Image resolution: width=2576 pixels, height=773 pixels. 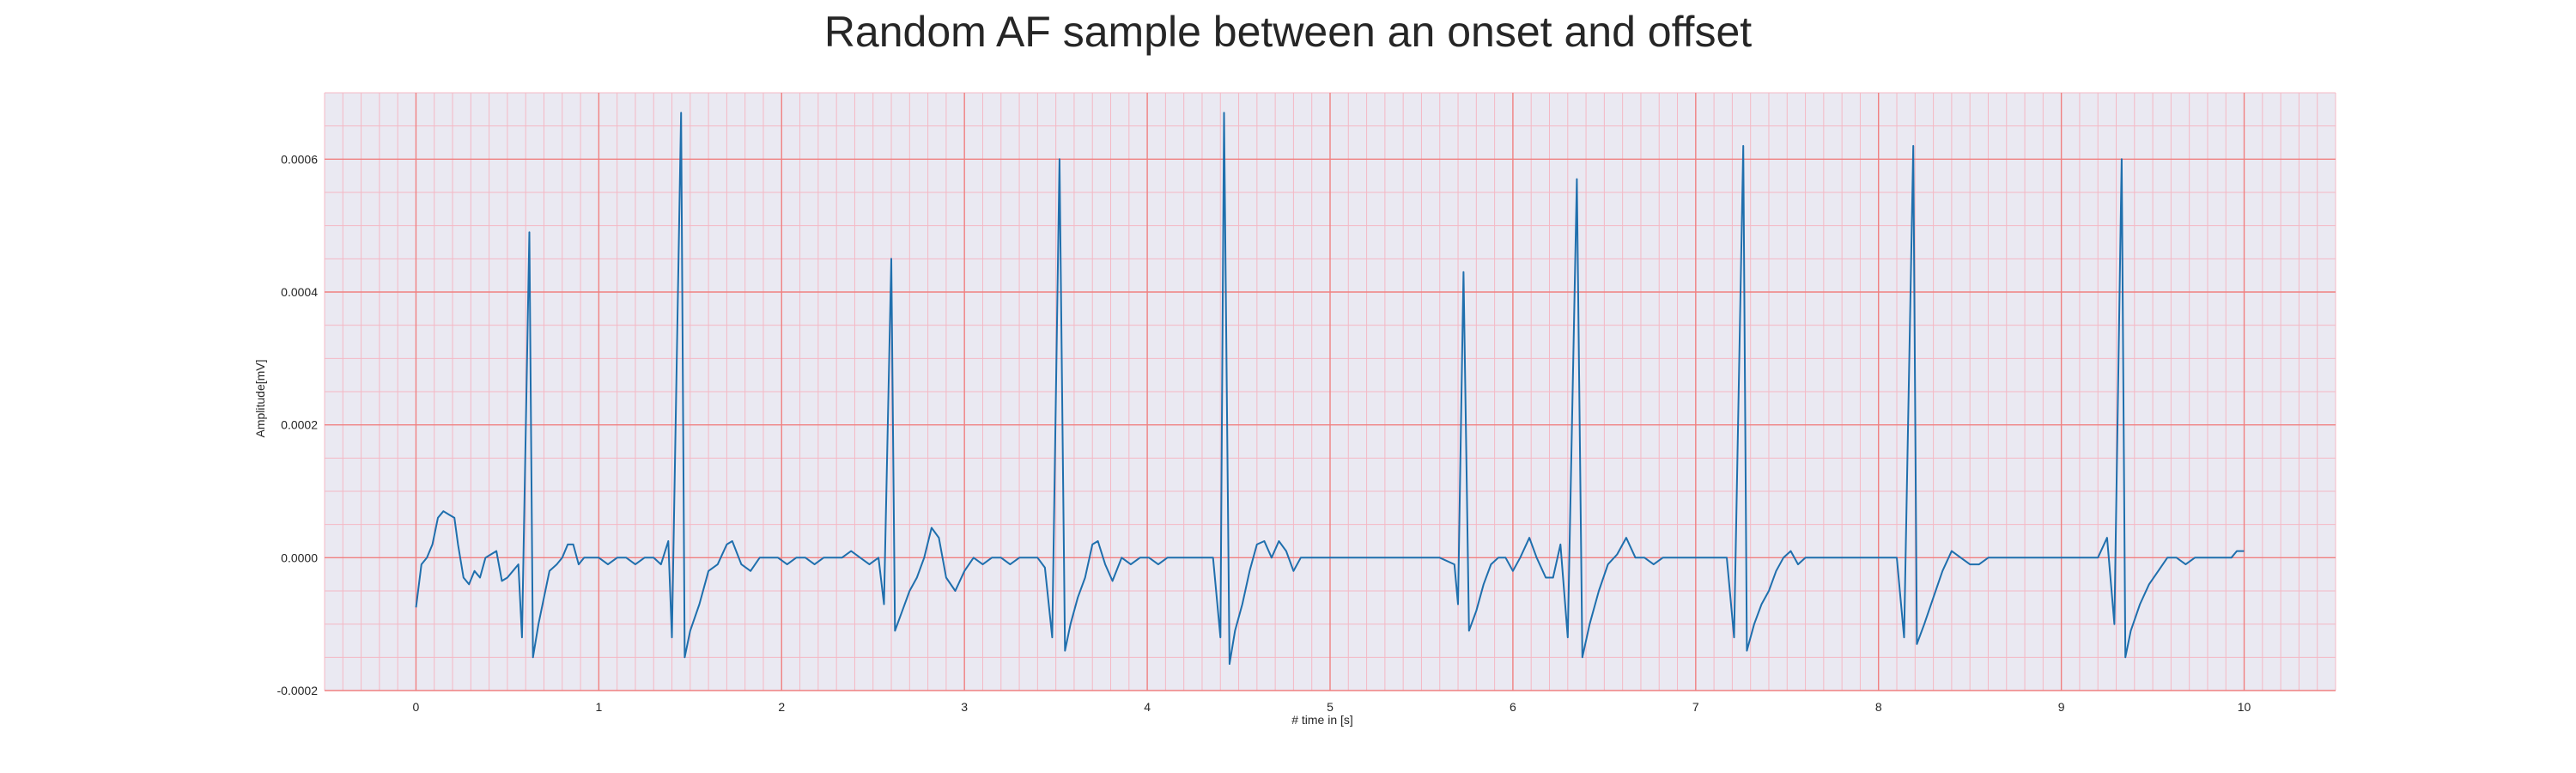 What do you see at coordinates (1879, 707) in the screenshot?
I see `x-tick-label: 8` at bounding box center [1879, 707].